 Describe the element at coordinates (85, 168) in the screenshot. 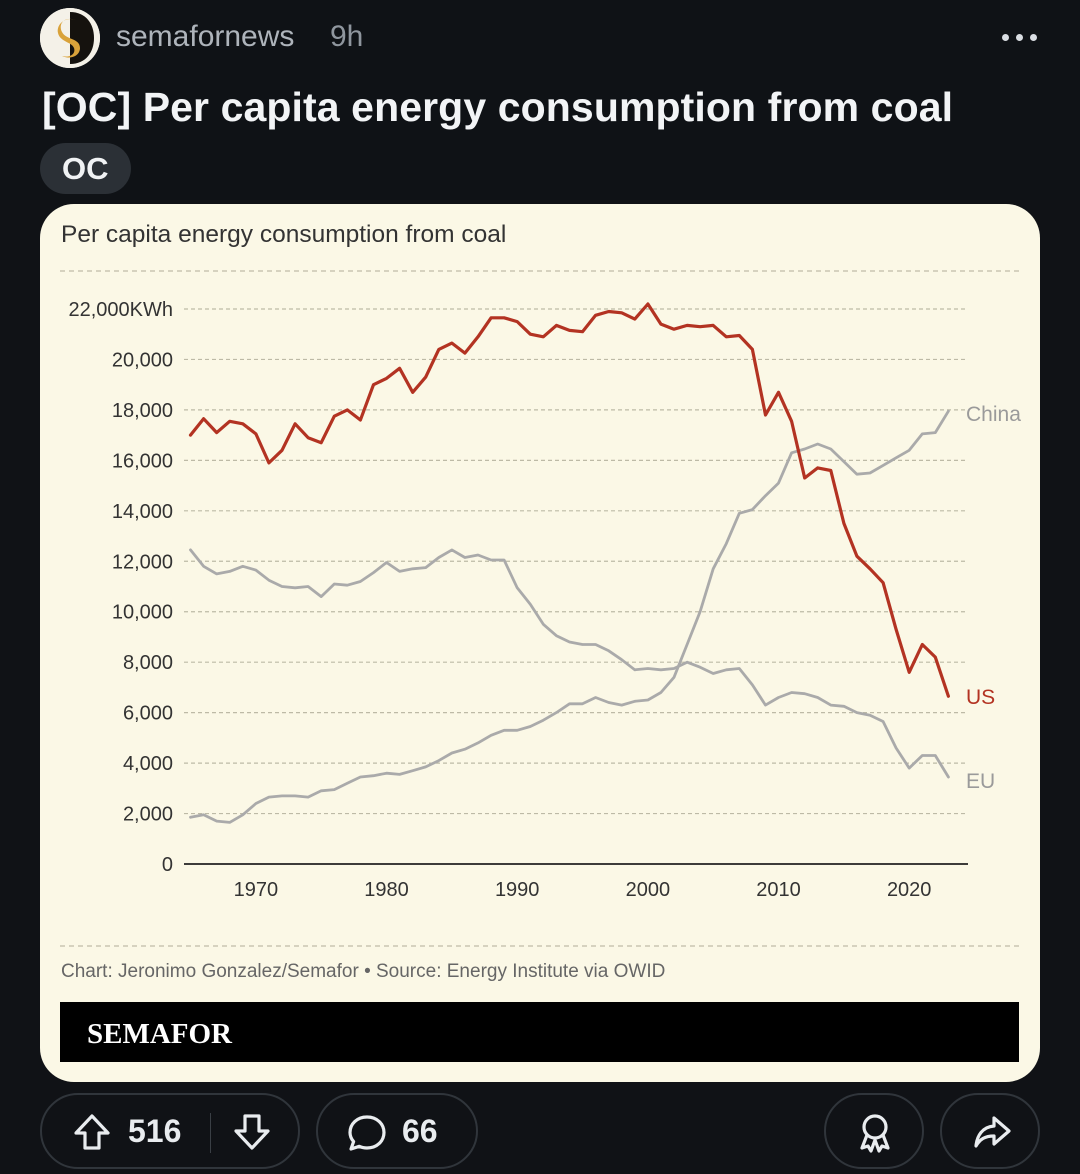

I see `flair-badge: OC` at that location.